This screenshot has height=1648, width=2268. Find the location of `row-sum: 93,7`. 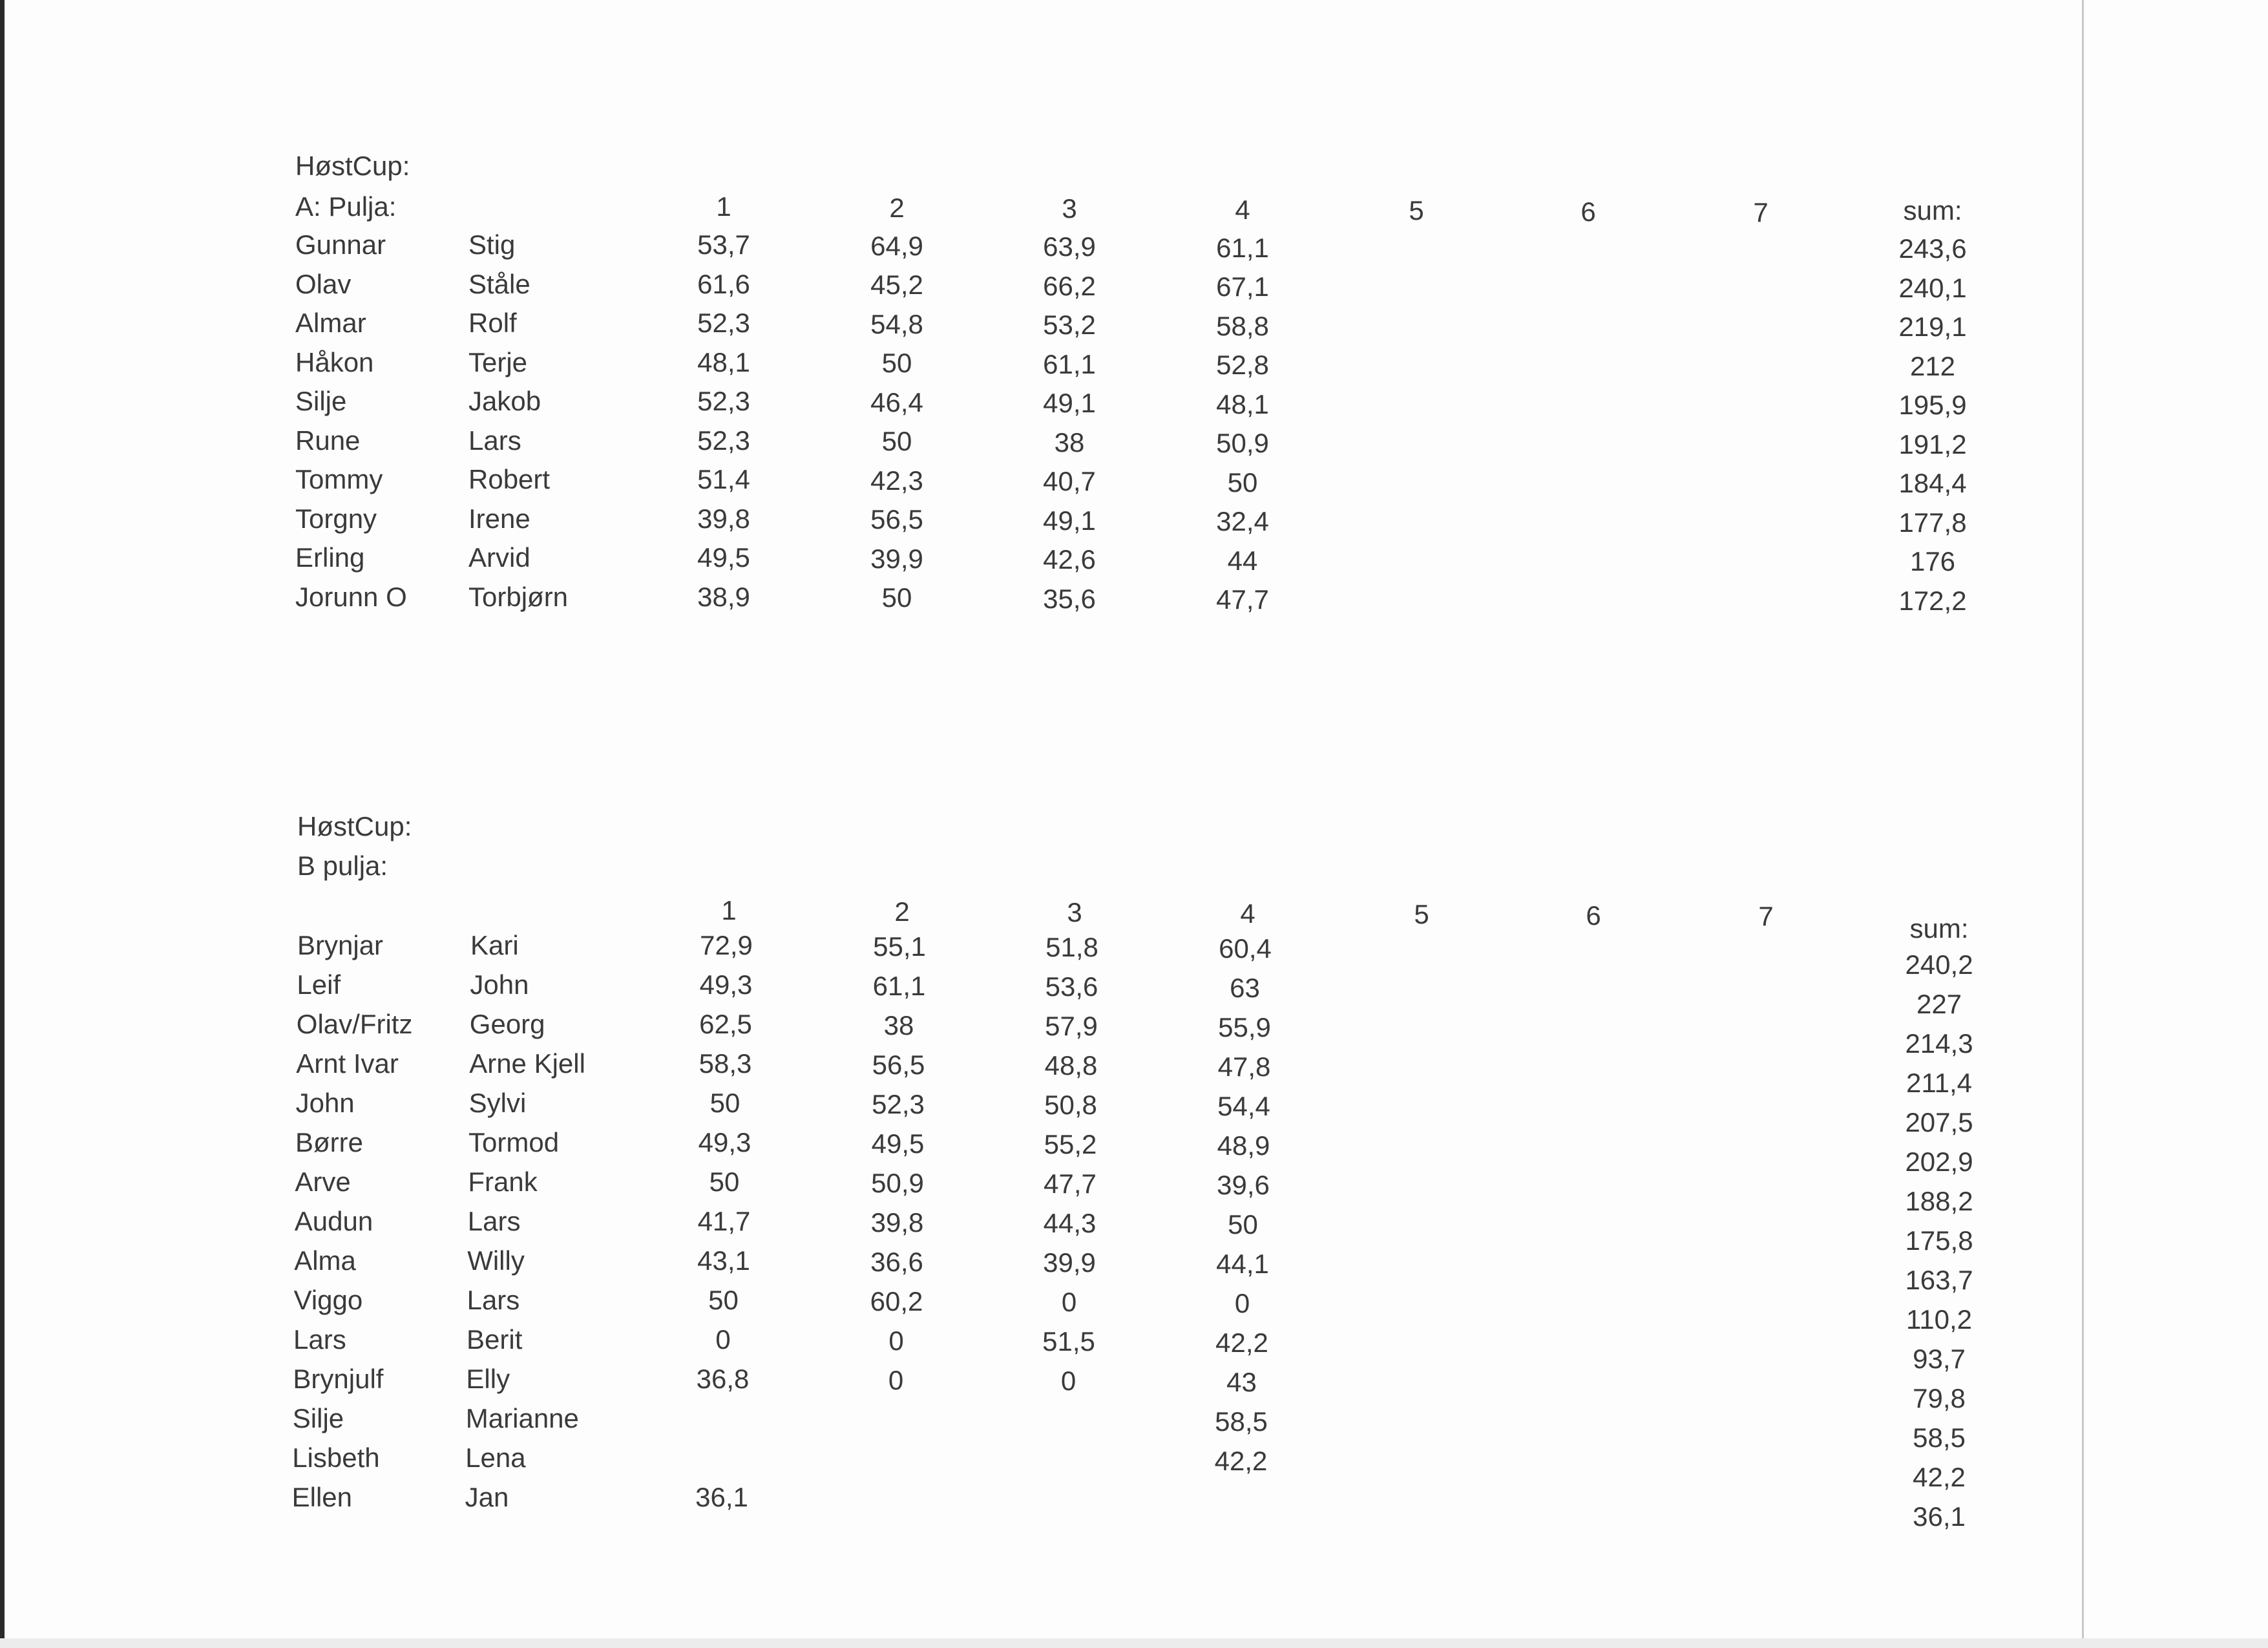

row-sum: 93,7 is located at coordinates (1940, 1359).